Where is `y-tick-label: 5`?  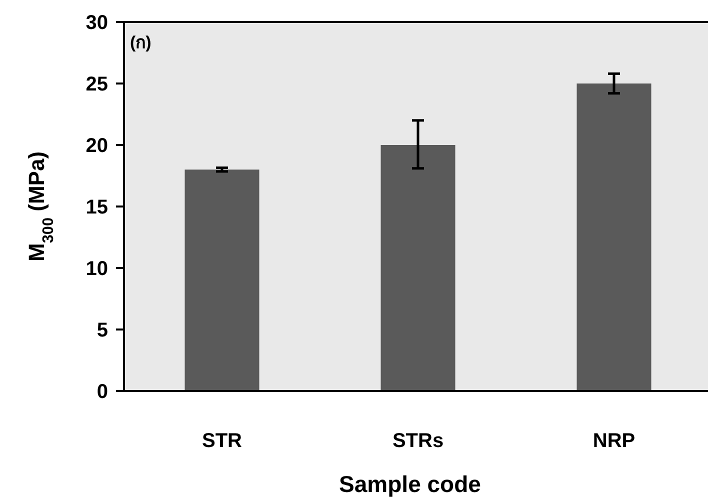 y-tick-label: 5 is located at coordinates (102, 331).